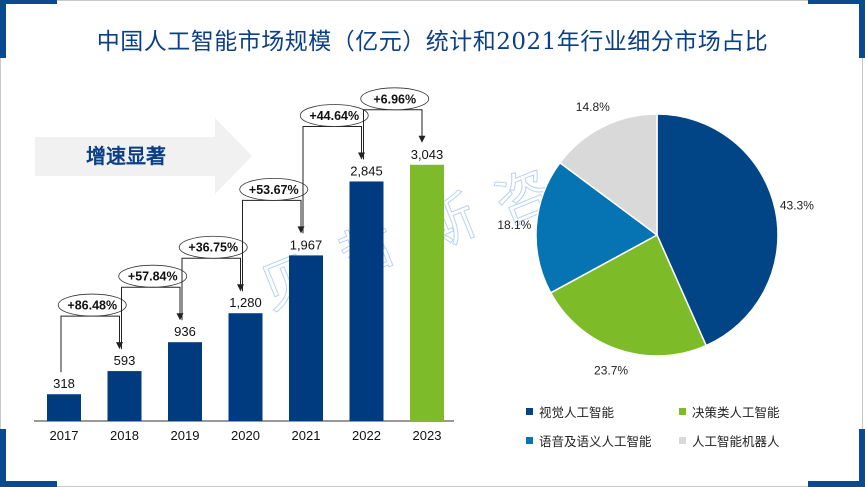  I want to click on corner-bottom-left-v, so click(3, 458).